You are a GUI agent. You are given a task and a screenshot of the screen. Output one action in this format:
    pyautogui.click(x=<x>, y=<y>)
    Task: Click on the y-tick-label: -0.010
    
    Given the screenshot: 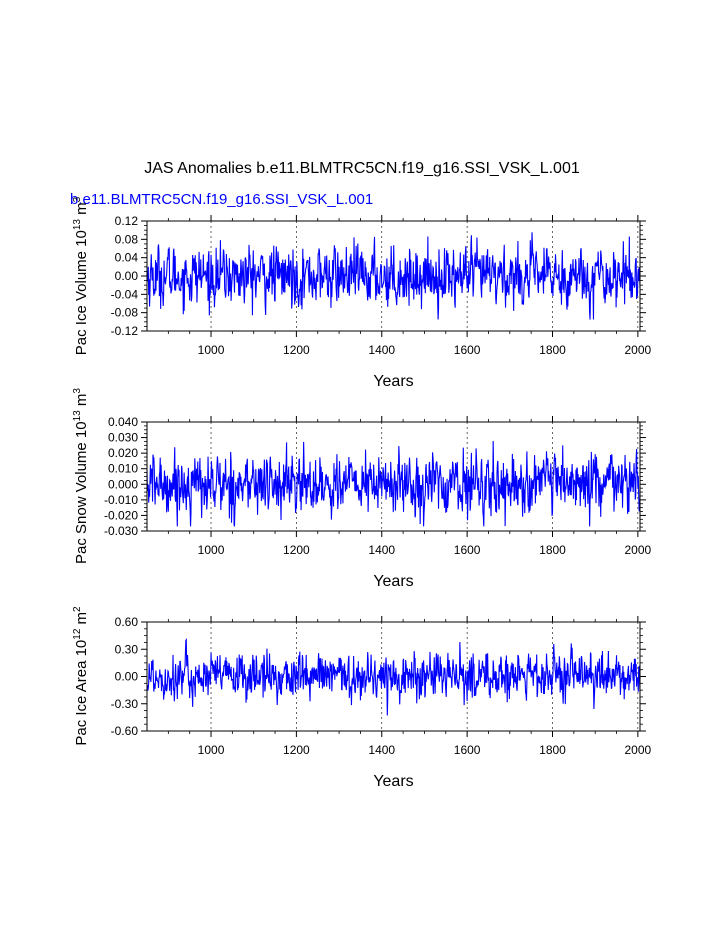 What is the action you would take?
    pyautogui.click(x=121, y=500)
    